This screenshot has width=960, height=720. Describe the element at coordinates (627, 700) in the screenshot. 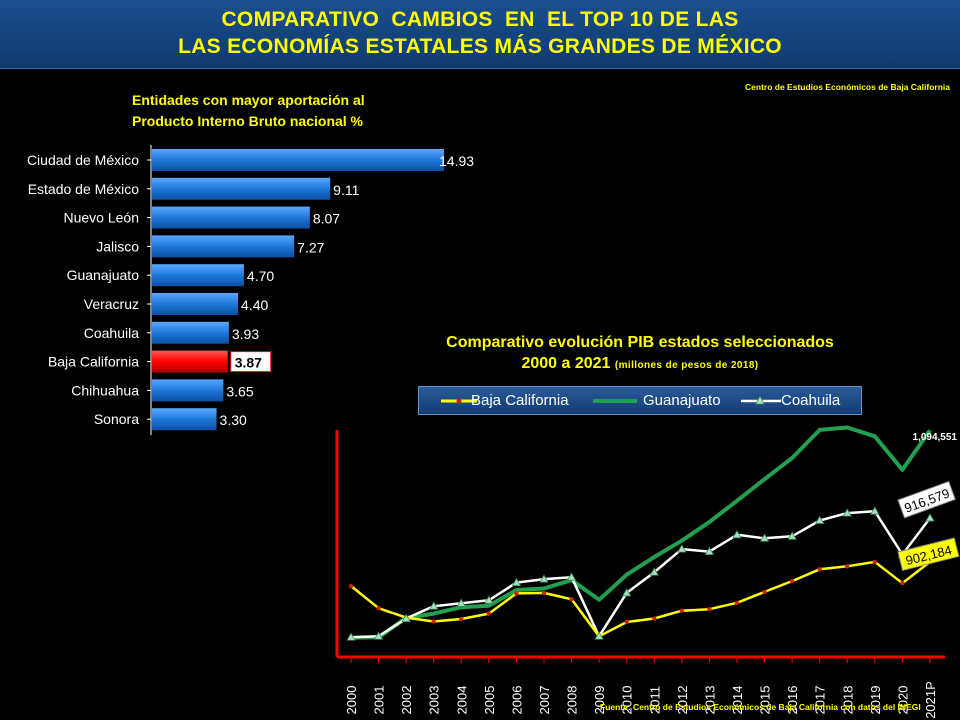

I see `x-tick-label: 2010` at that location.